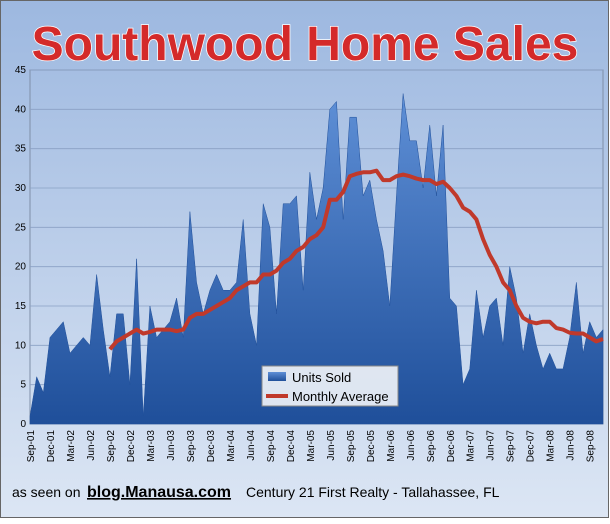 The width and height of the screenshot is (610, 524). What do you see at coordinates (21, 70) in the screenshot?
I see `y-tick-label: 45` at bounding box center [21, 70].